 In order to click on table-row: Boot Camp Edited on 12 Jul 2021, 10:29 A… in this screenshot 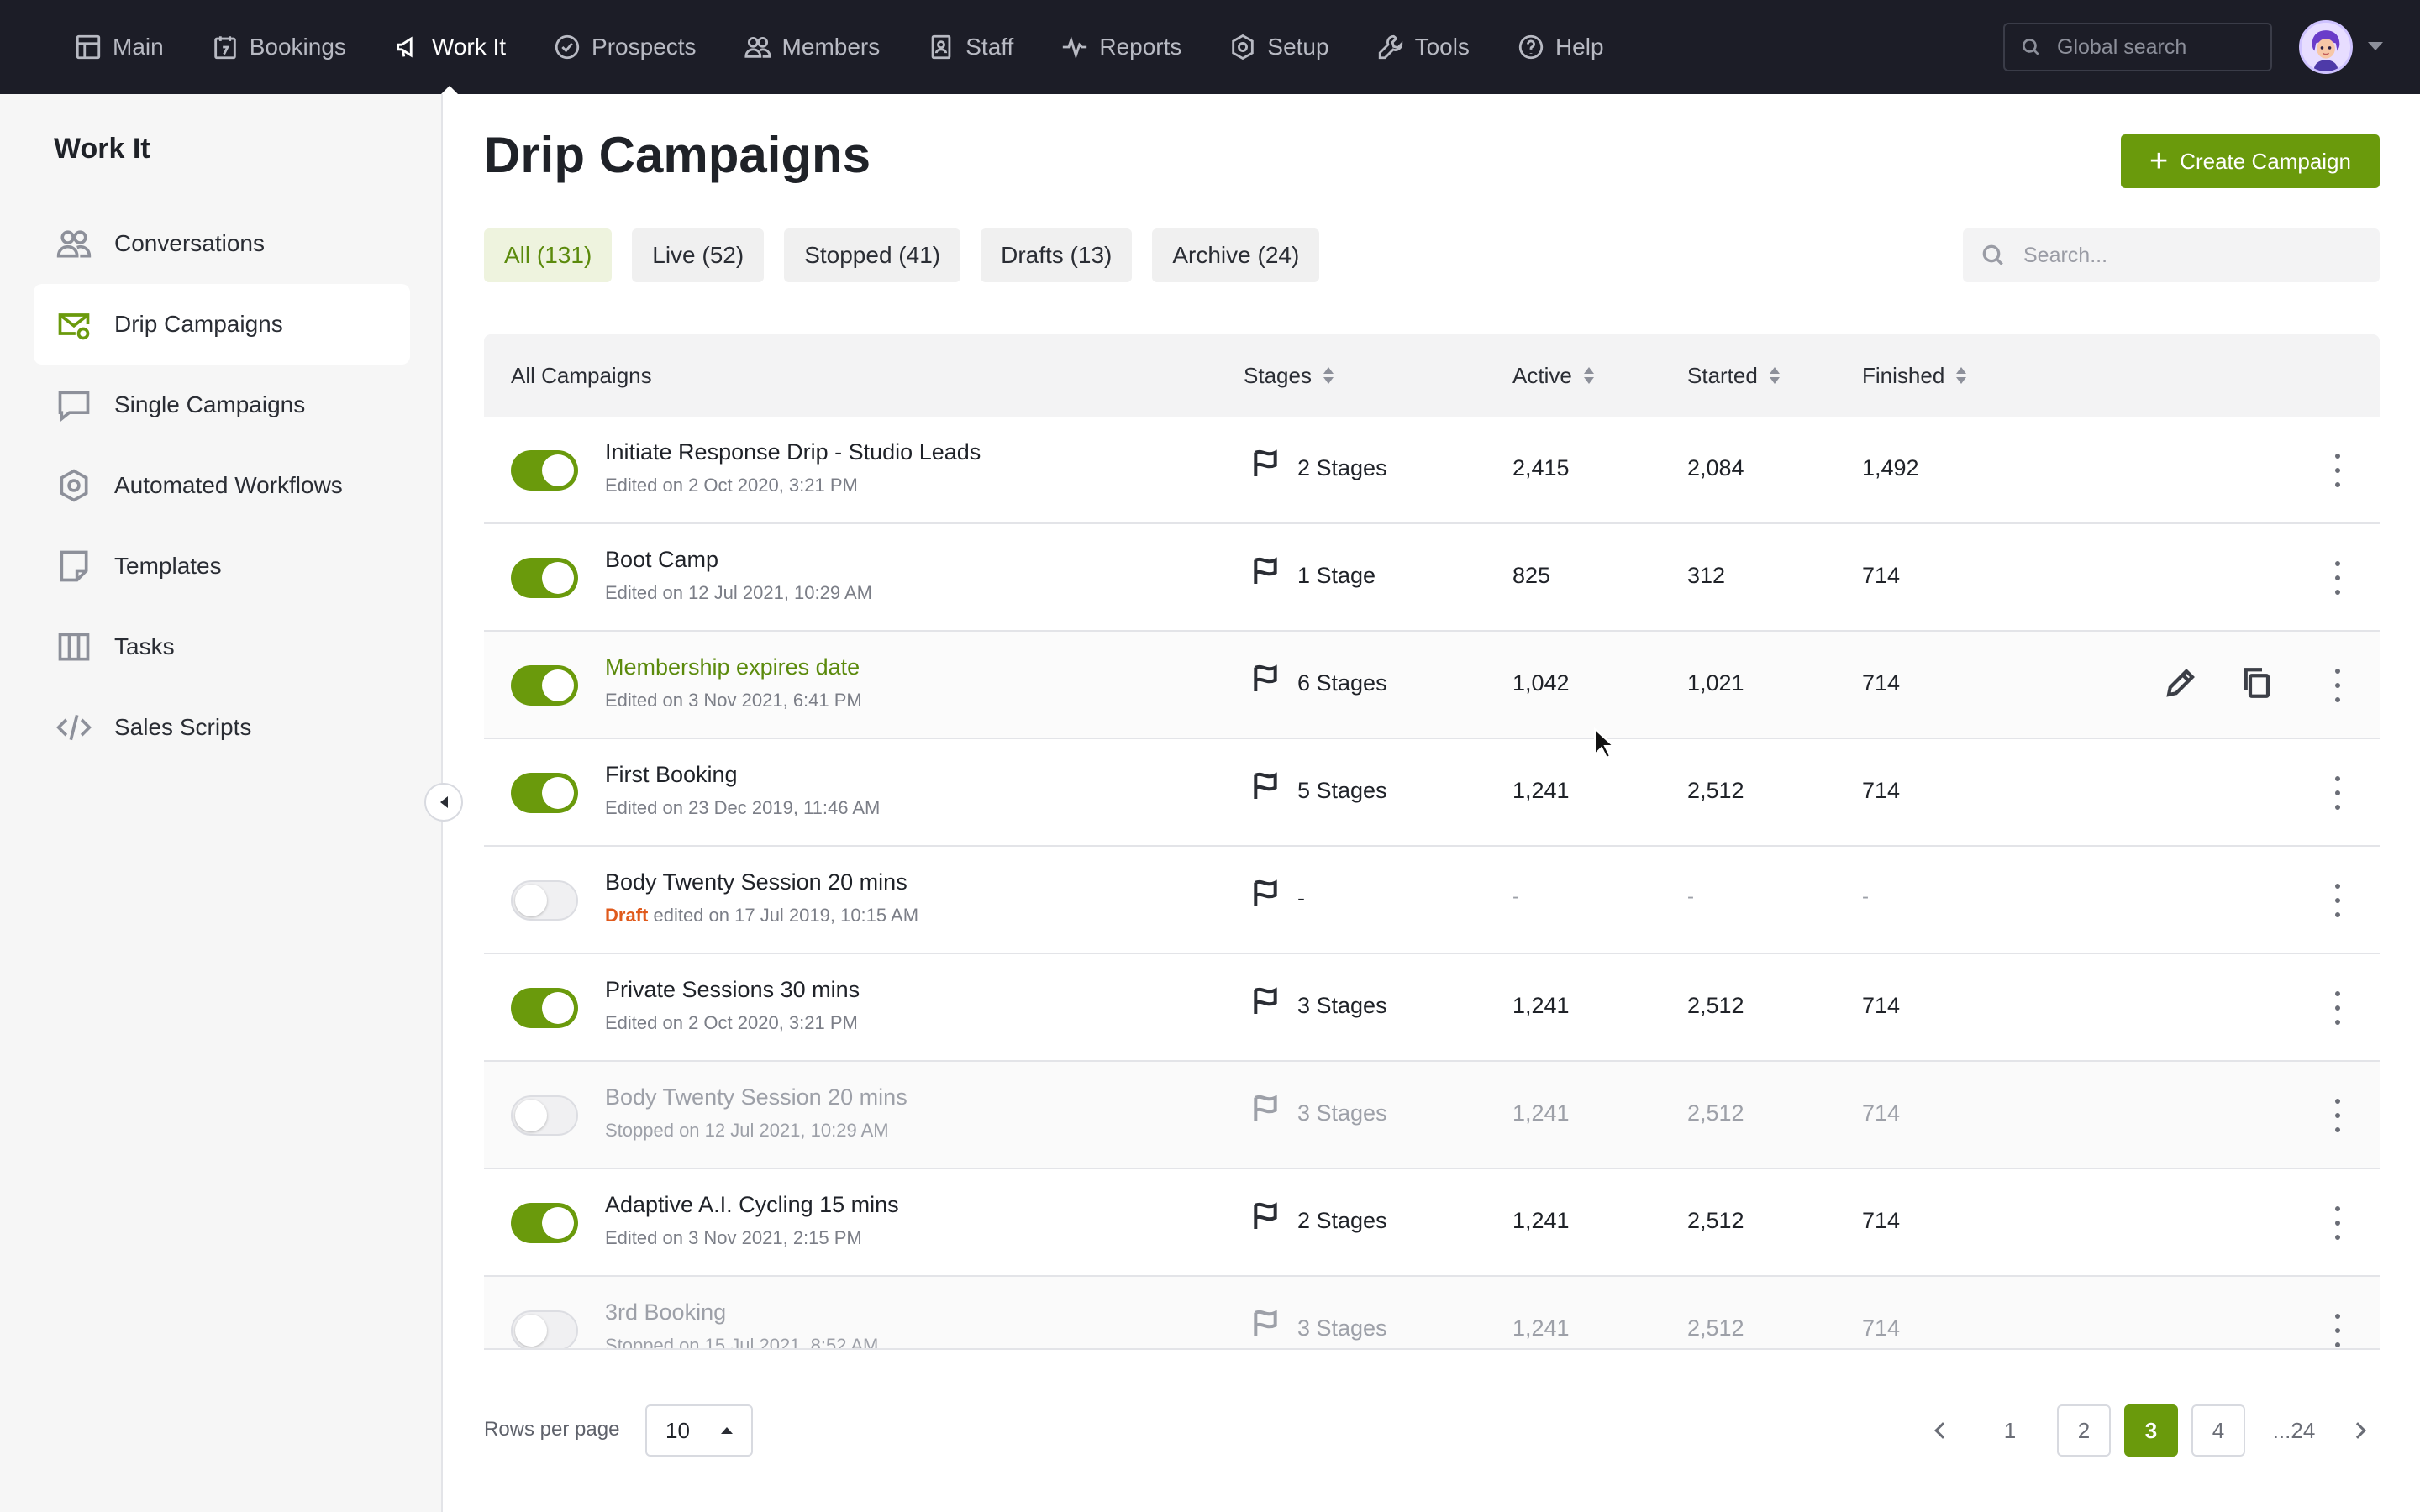, I will do `click(1432, 578)`.